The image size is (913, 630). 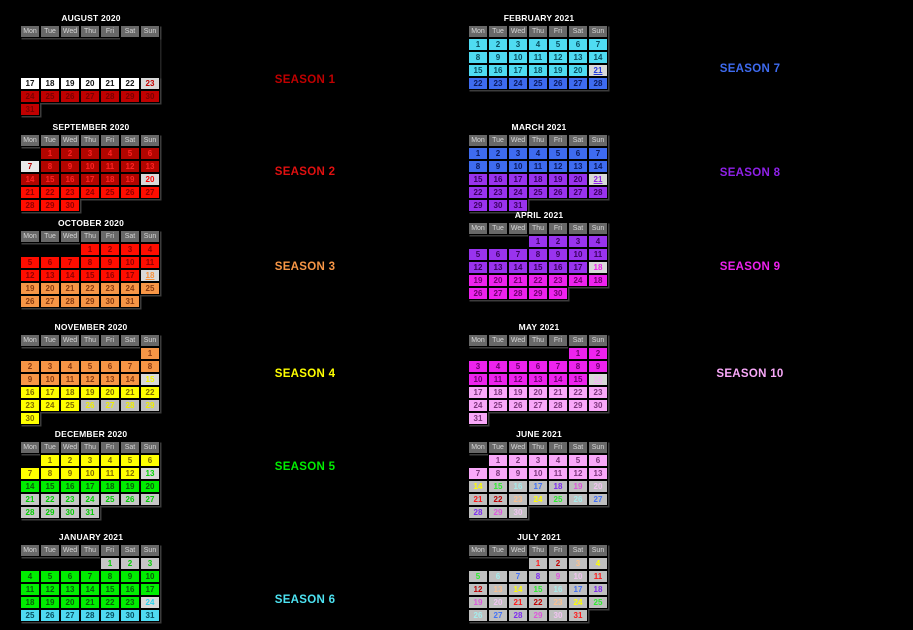 I want to click on dow-header-cell: Sat, so click(x=130, y=236).